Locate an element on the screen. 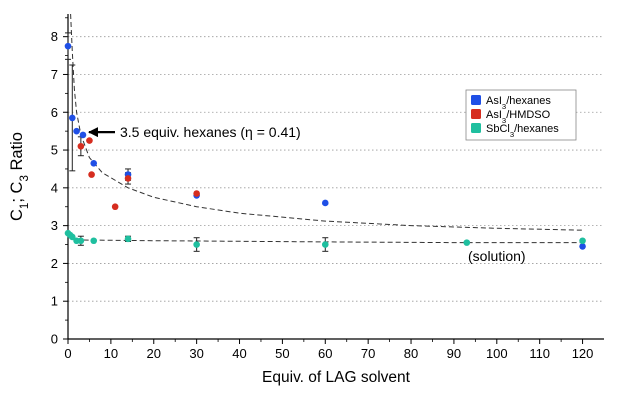 This screenshot has width=625, height=393. y-tick-label: 0 is located at coordinates (54, 339).